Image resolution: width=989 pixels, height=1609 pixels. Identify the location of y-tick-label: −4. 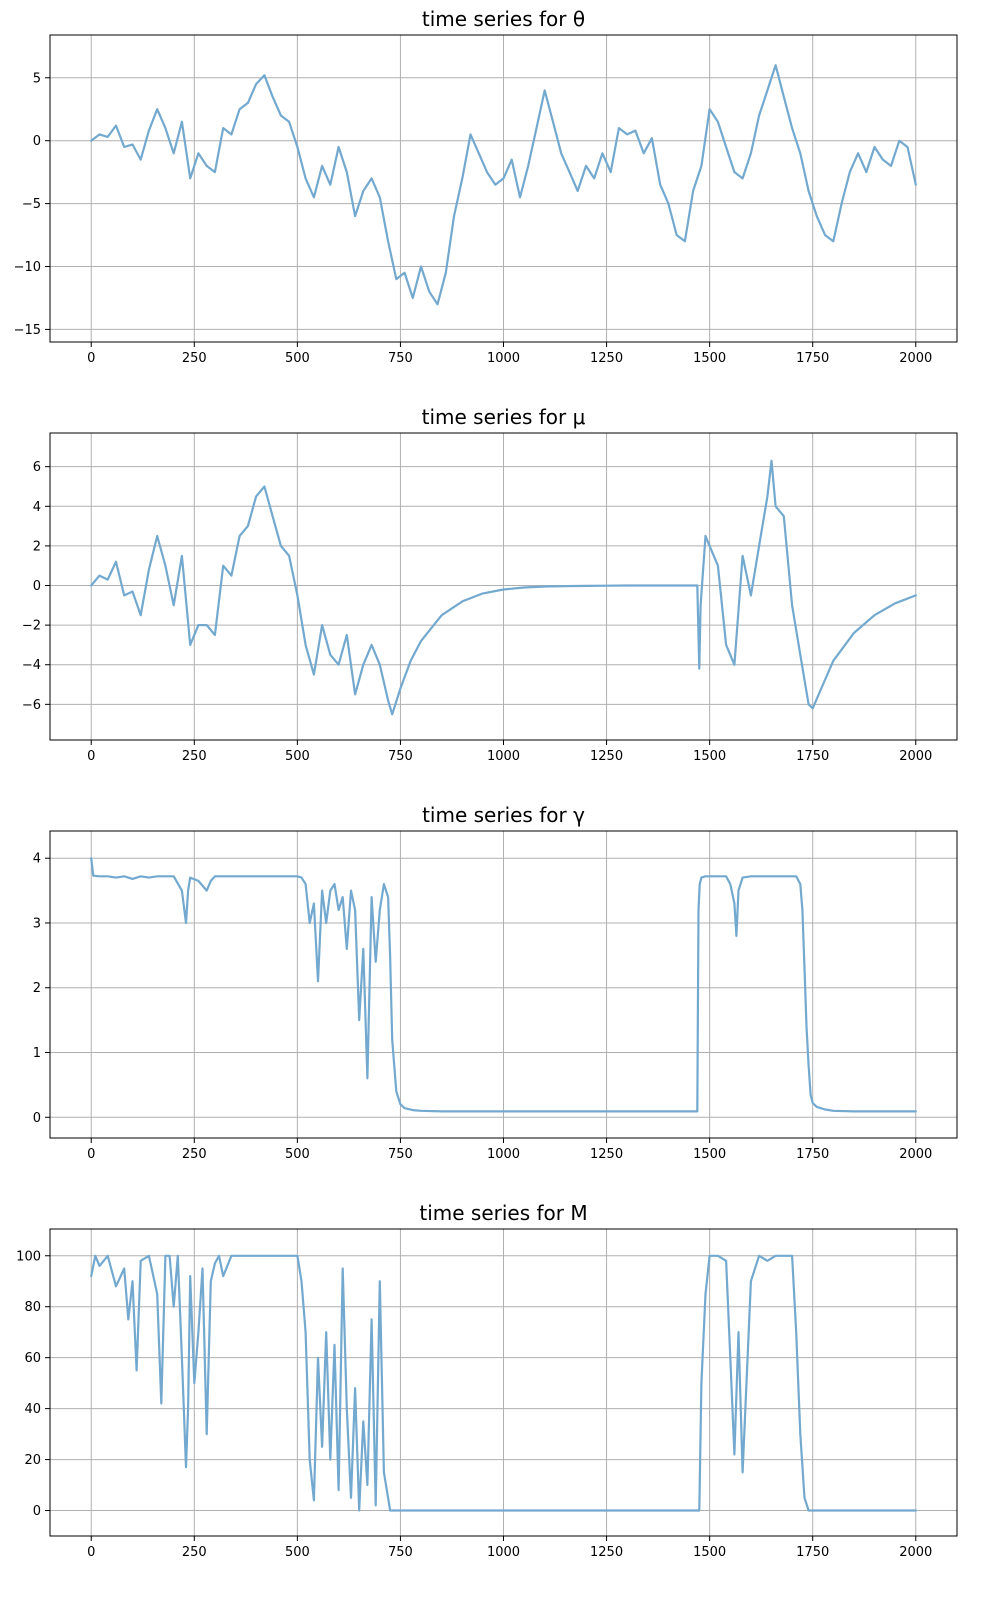
(31, 665).